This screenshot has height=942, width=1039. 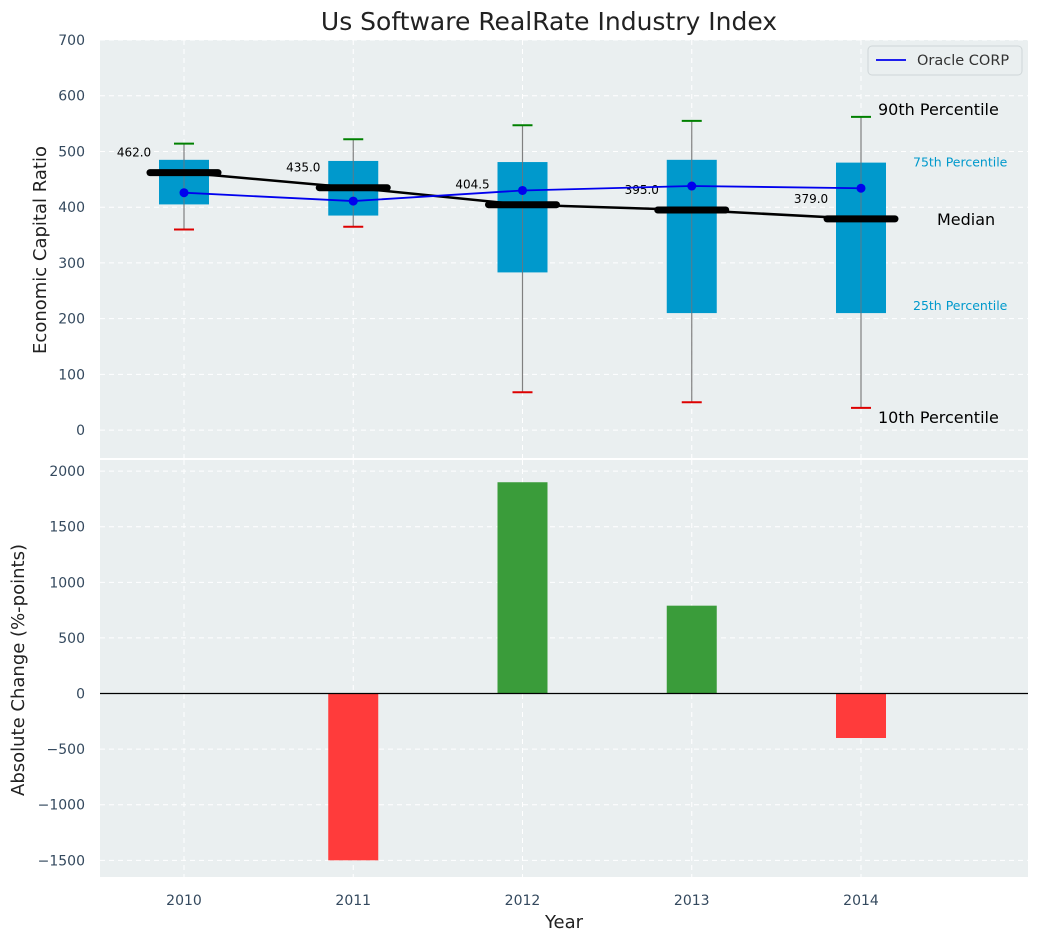 I want to click on x-tick-label: 2010, so click(x=184, y=901).